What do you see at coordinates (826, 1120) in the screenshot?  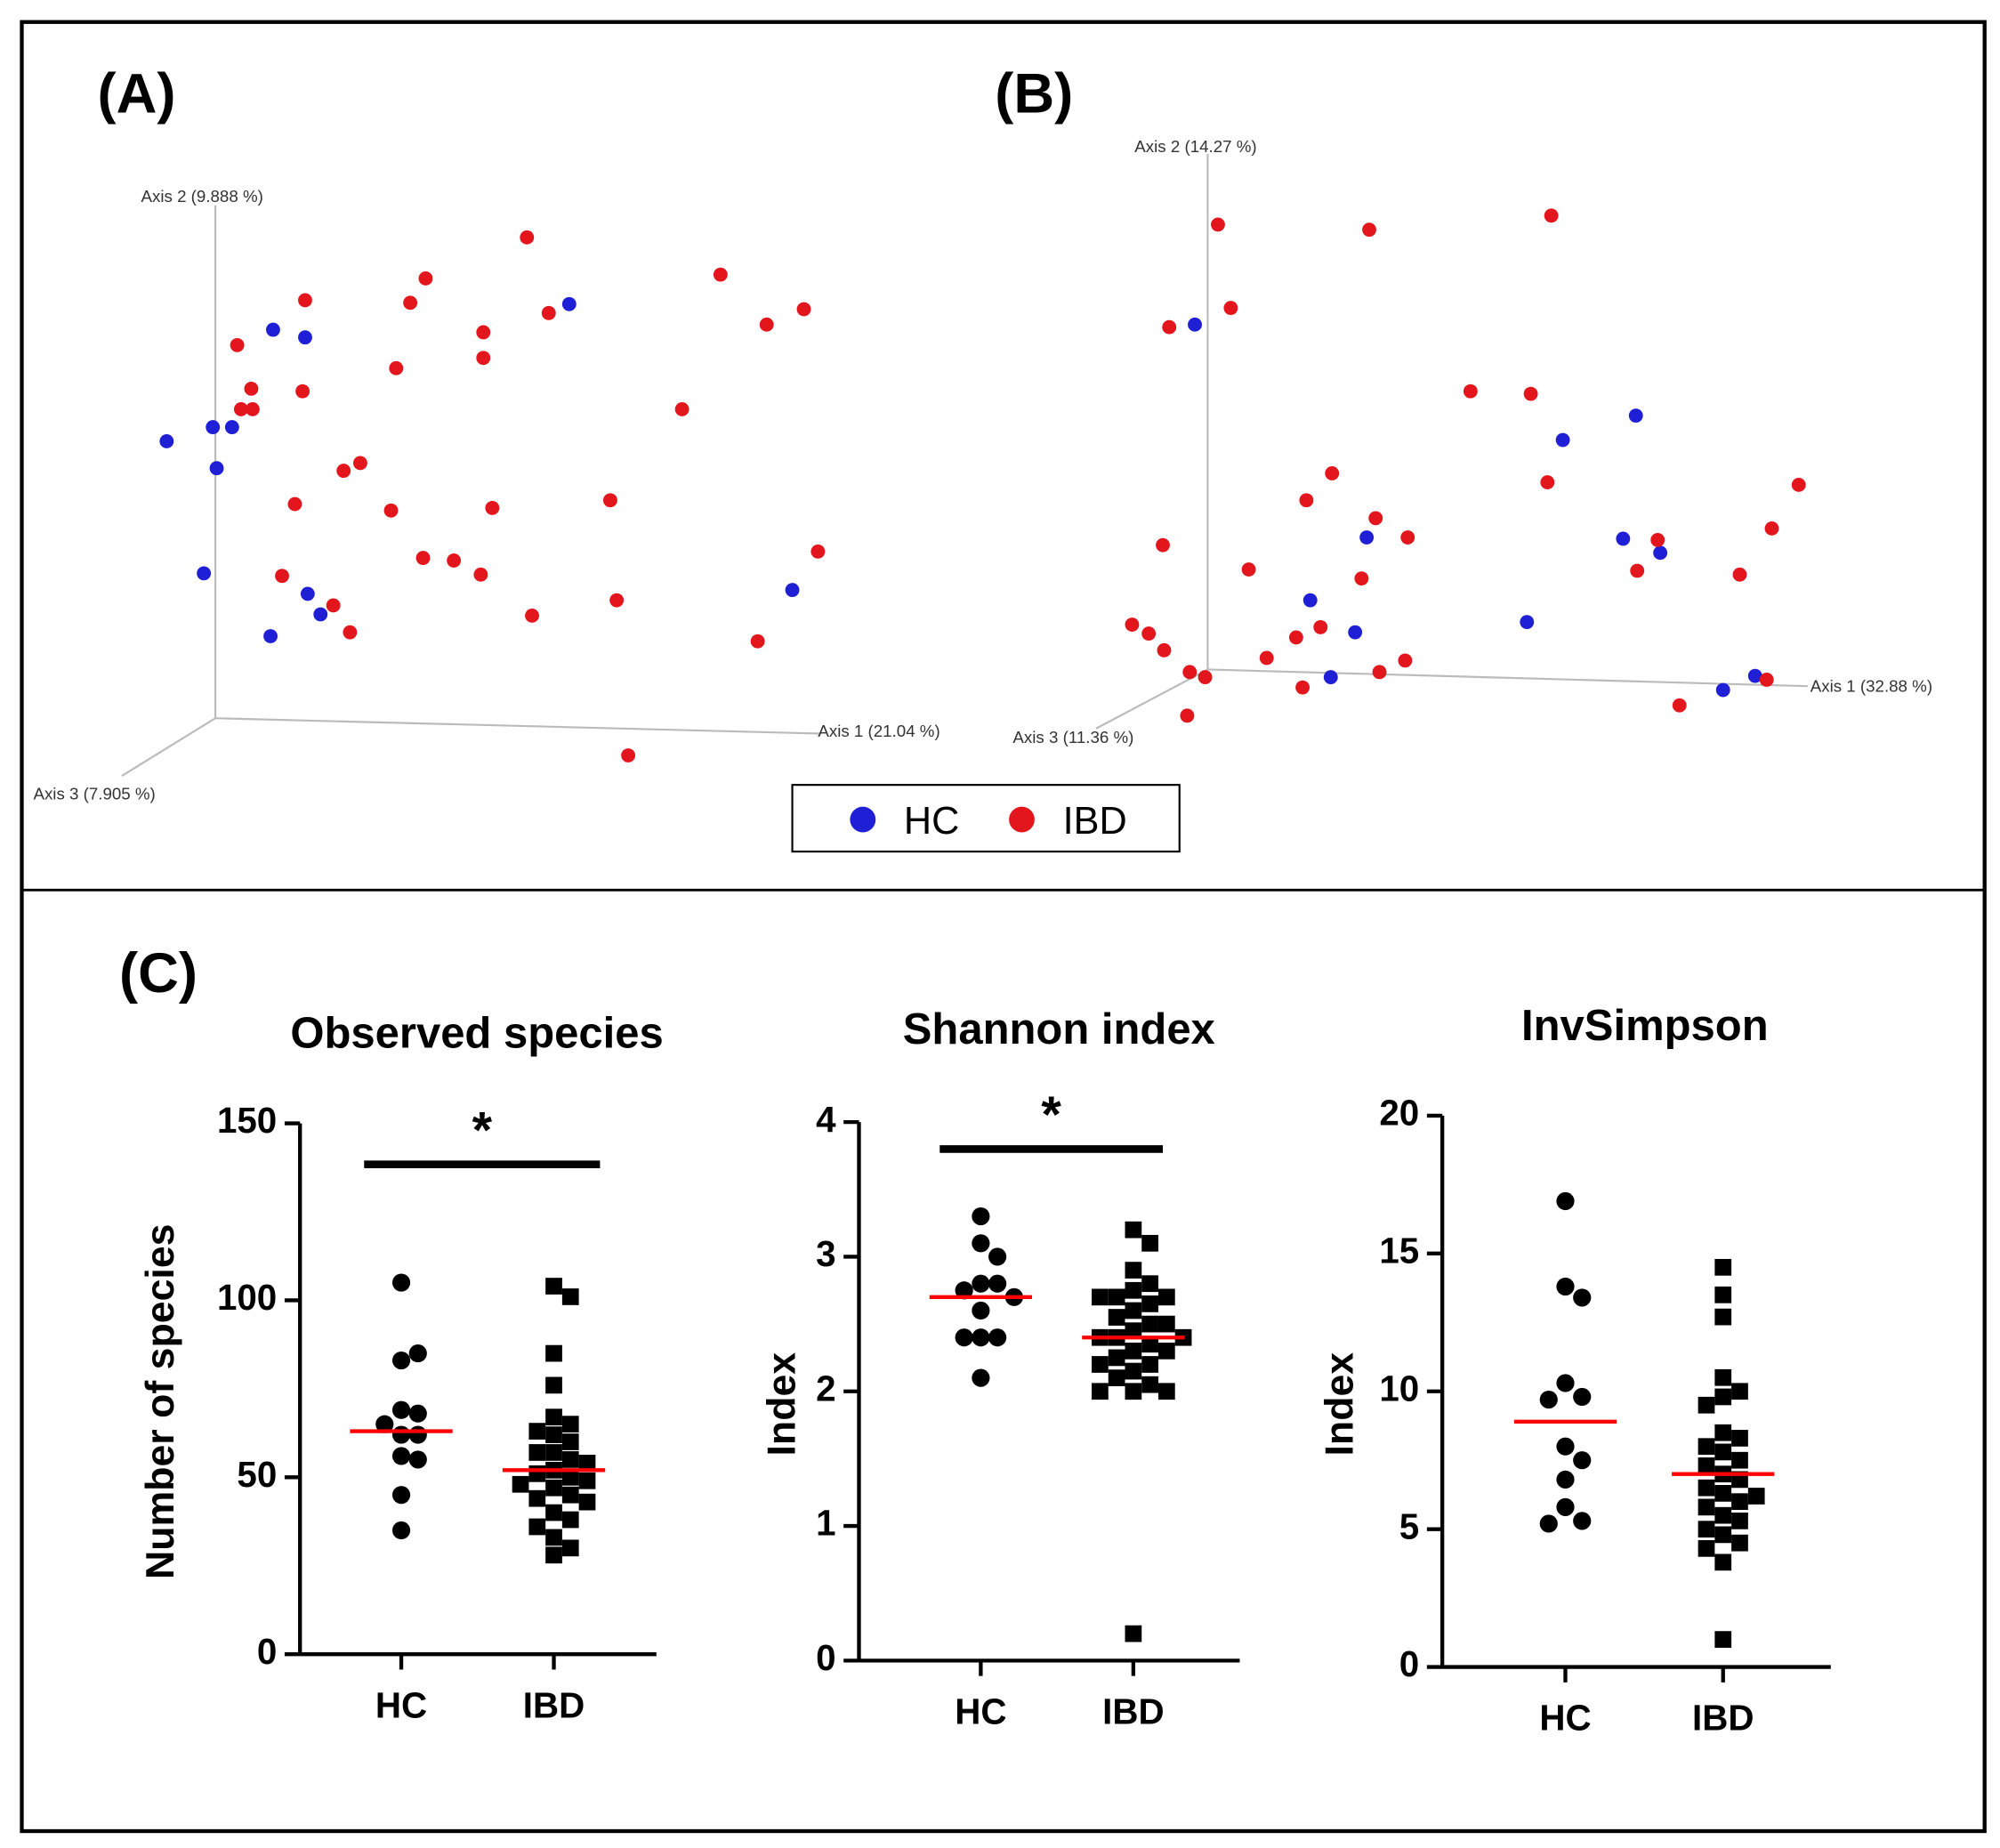 I see `y-tick-label: 4` at bounding box center [826, 1120].